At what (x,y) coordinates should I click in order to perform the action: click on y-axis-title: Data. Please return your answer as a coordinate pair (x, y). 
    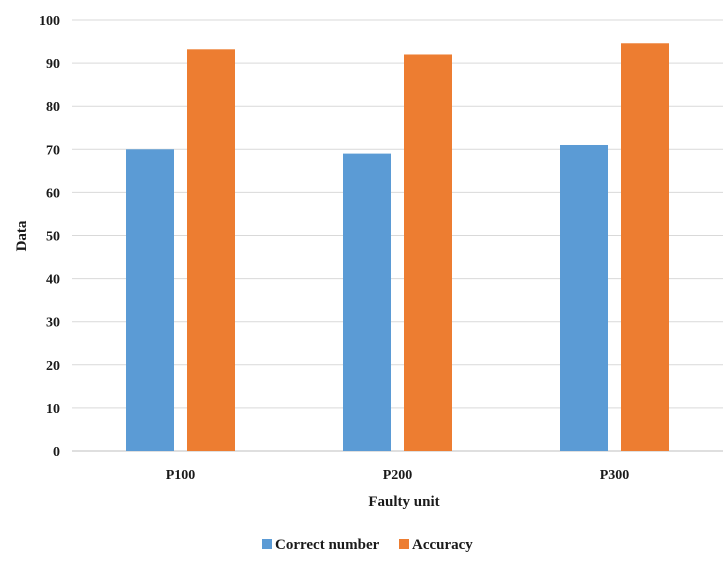
    Looking at the image, I should click on (22, 235).